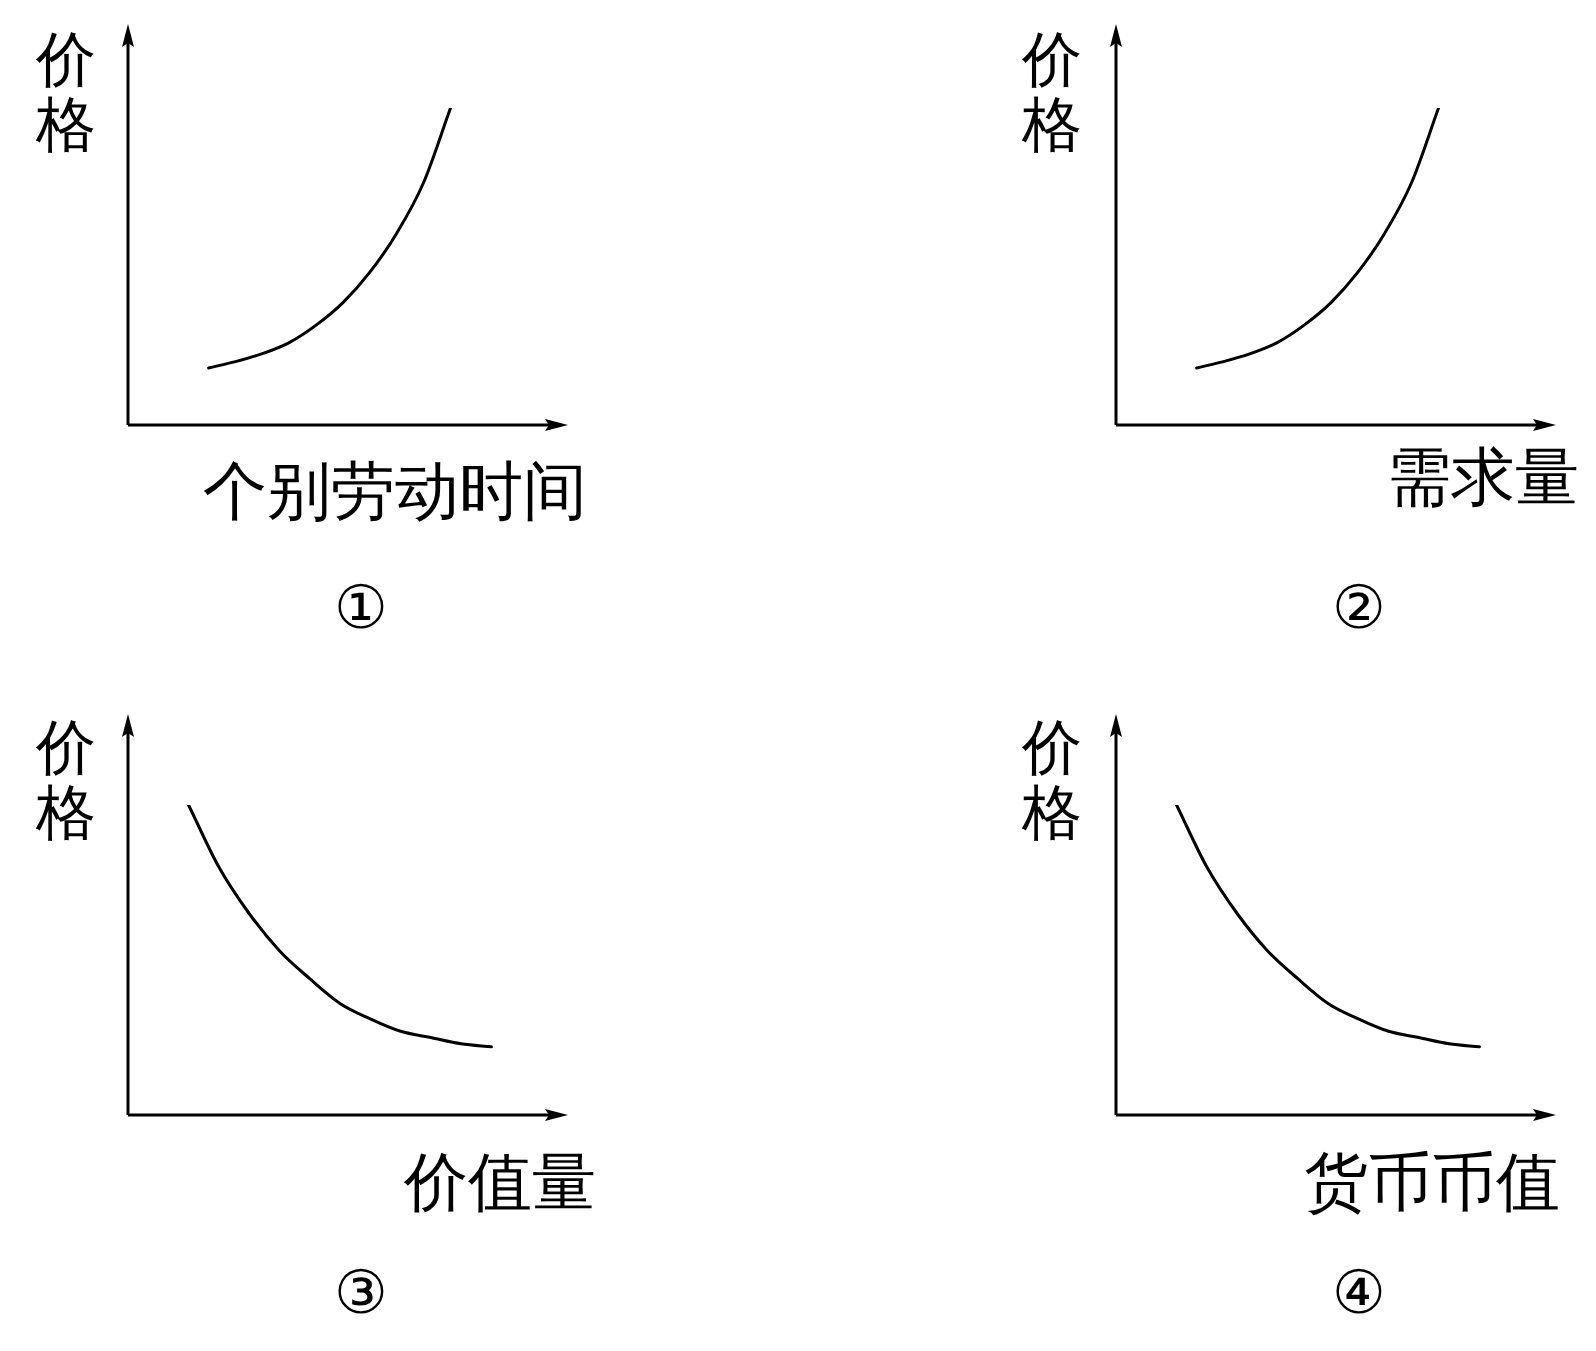 The height and width of the screenshot is (1351, 1596). I want to click on x-axis-title: 价值量, so click(500, 1182).